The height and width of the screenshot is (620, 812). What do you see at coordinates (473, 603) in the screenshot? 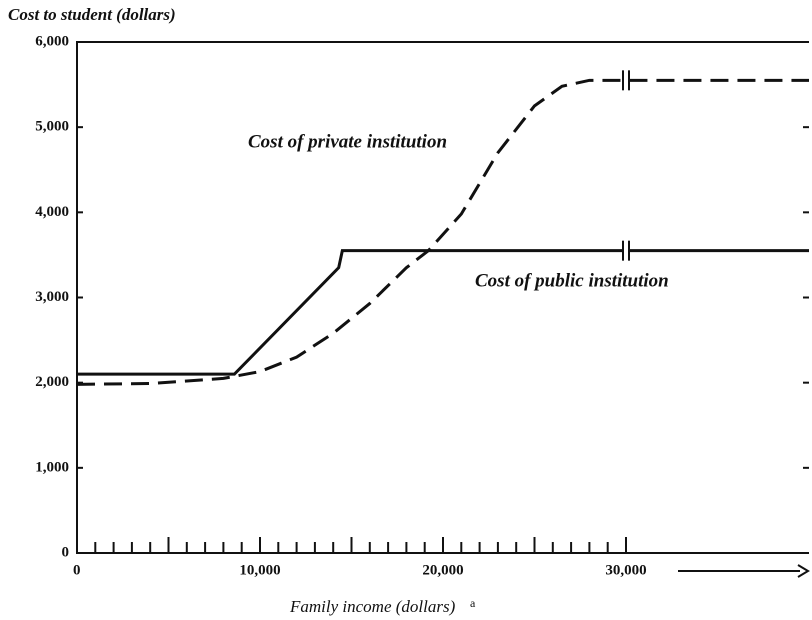
I see `x-axis-note: a` at bounding box center [473, 603].